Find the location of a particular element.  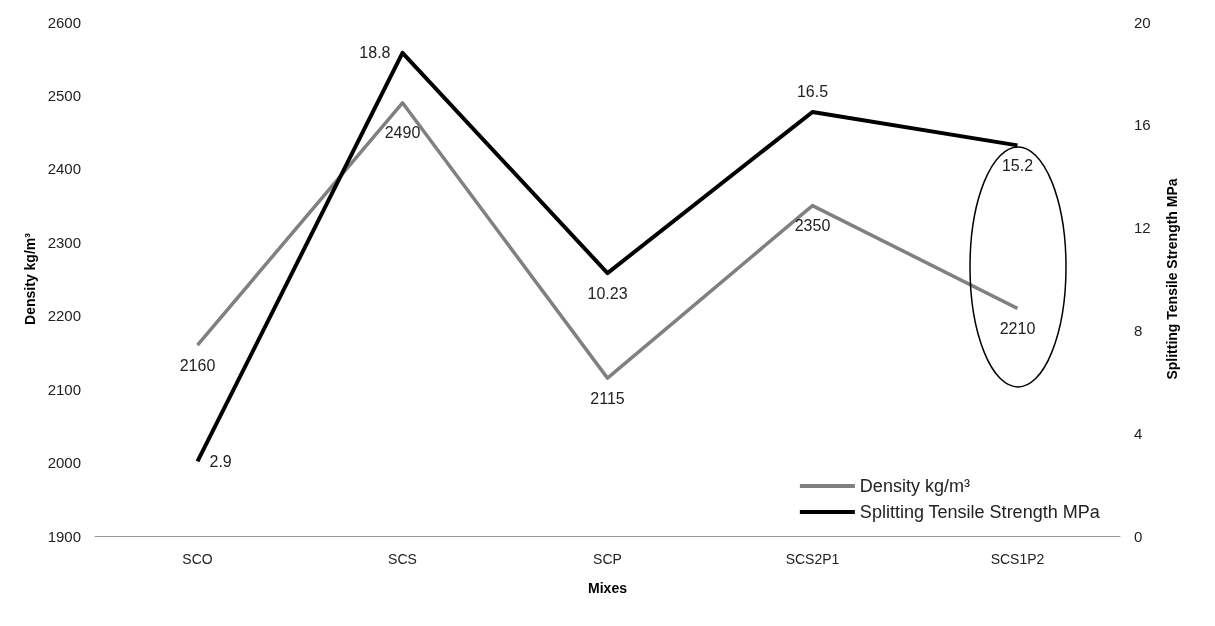

x-axis-title: Mixes is located at coordinates (608, 588).